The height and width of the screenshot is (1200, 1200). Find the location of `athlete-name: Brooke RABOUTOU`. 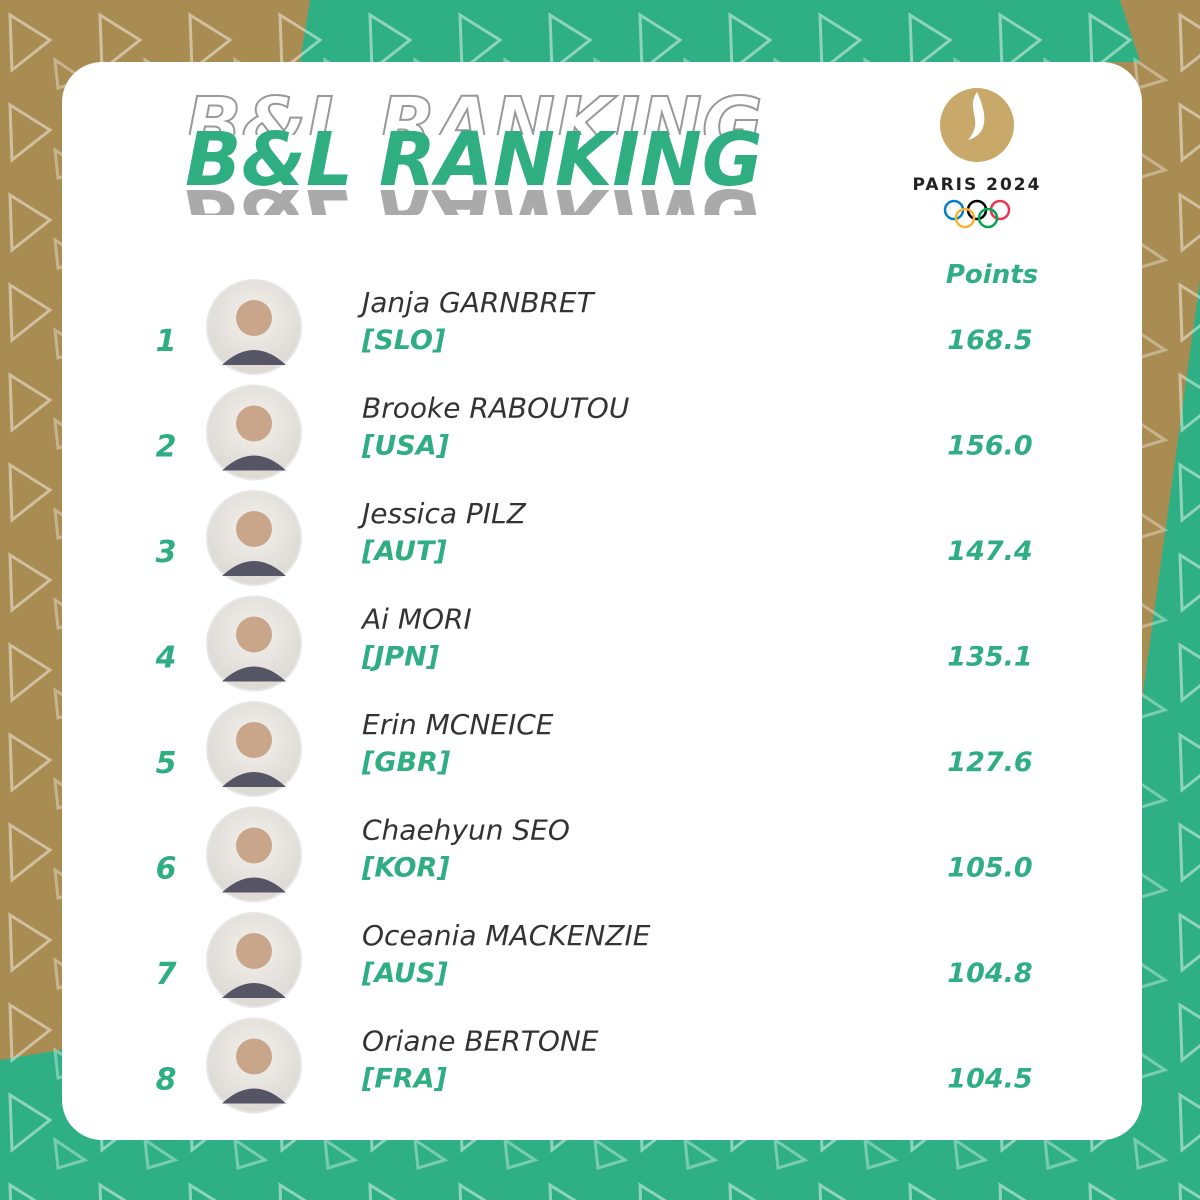

athlete-name: Brooke RABOUTOU is located at coordinates (495, 408).